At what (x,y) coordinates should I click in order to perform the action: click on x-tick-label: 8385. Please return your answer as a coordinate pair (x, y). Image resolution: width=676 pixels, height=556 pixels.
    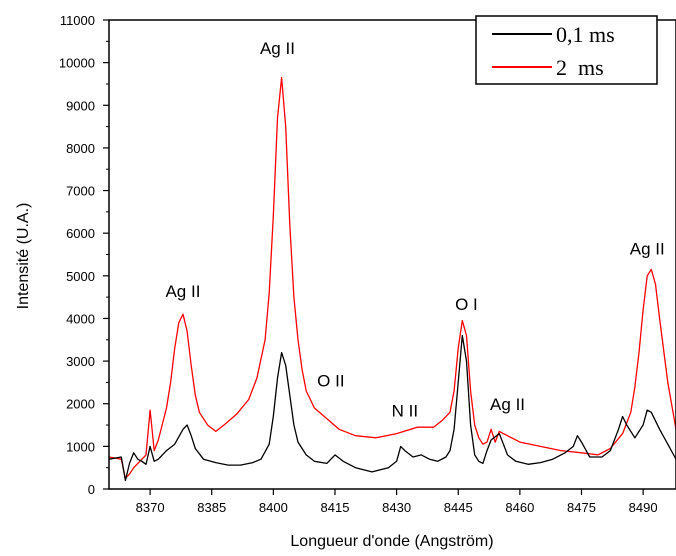
    Looking at the image, I should click on (211, 507).